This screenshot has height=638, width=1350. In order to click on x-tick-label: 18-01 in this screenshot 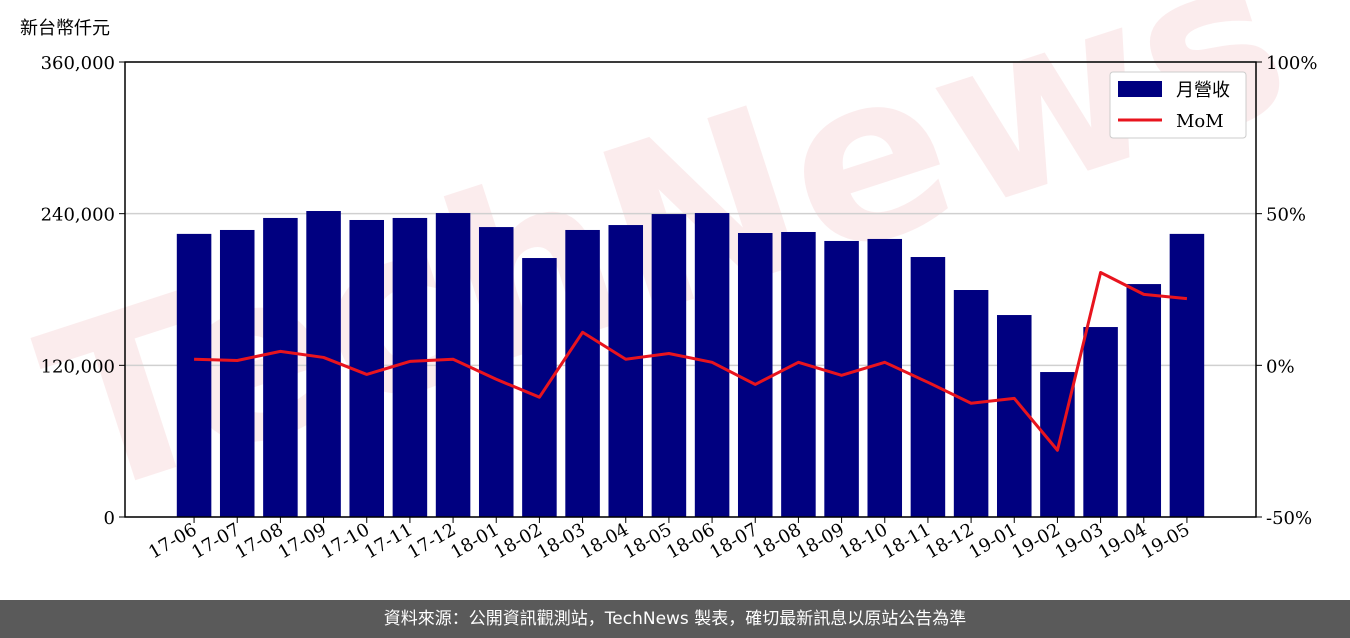, I will do `click(474, 541)`.